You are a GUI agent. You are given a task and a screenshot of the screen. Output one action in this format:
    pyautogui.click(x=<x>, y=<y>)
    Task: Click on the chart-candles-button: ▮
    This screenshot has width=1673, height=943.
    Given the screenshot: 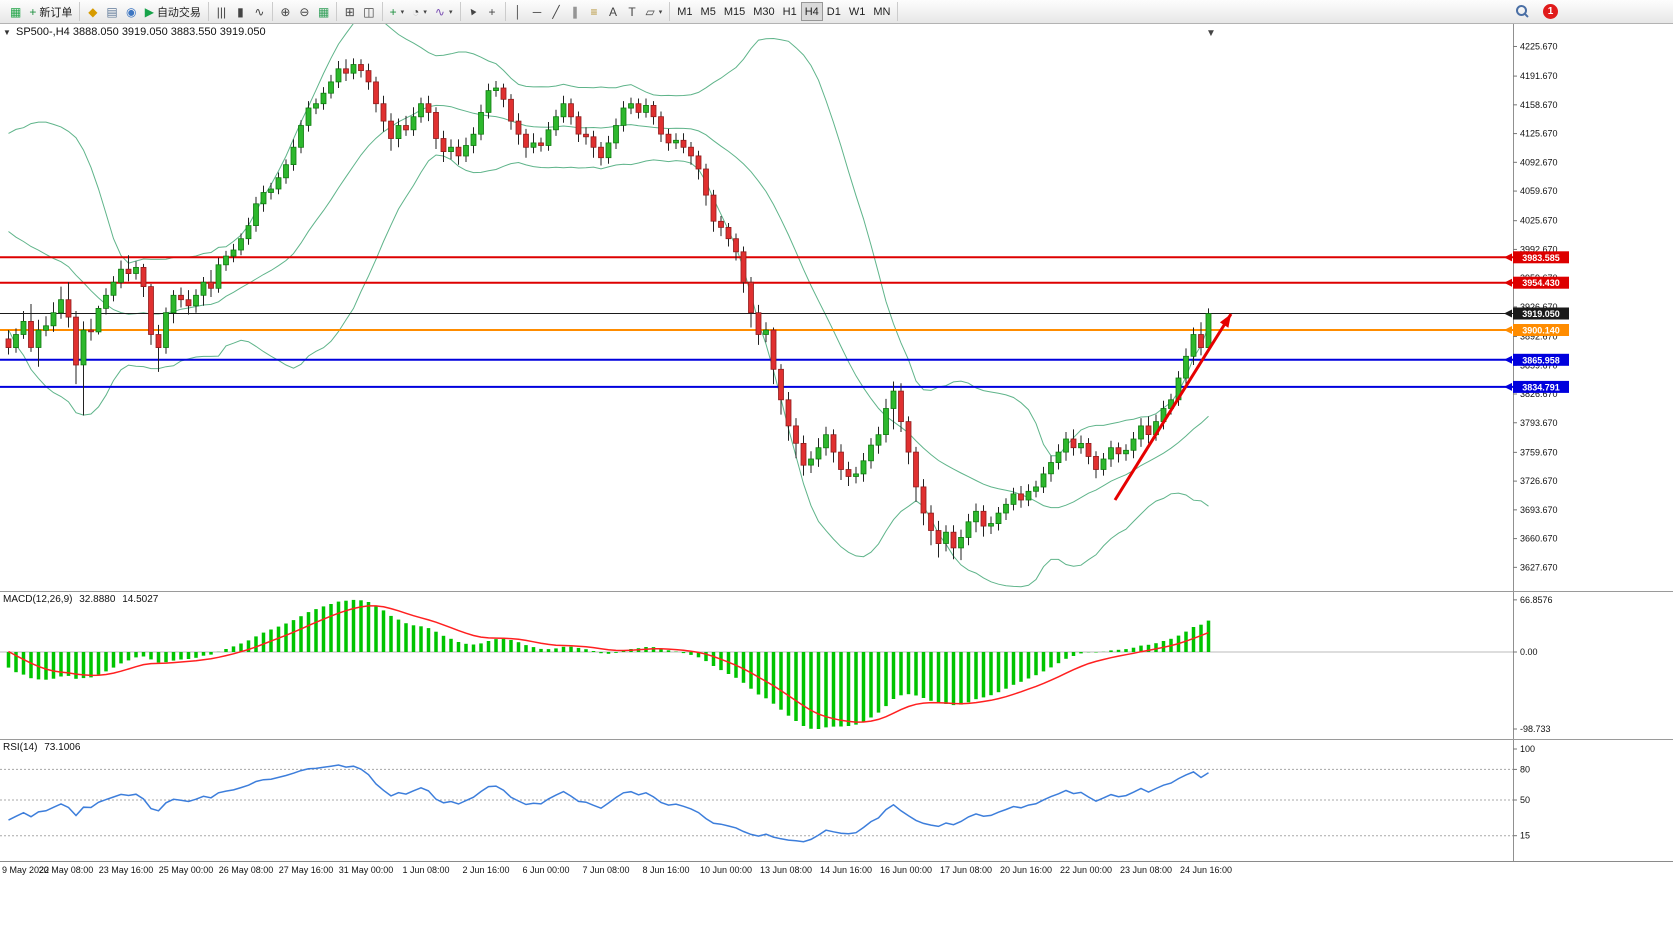 What is the action you would take?
    pyautogui.click(x=240, y=11)
    